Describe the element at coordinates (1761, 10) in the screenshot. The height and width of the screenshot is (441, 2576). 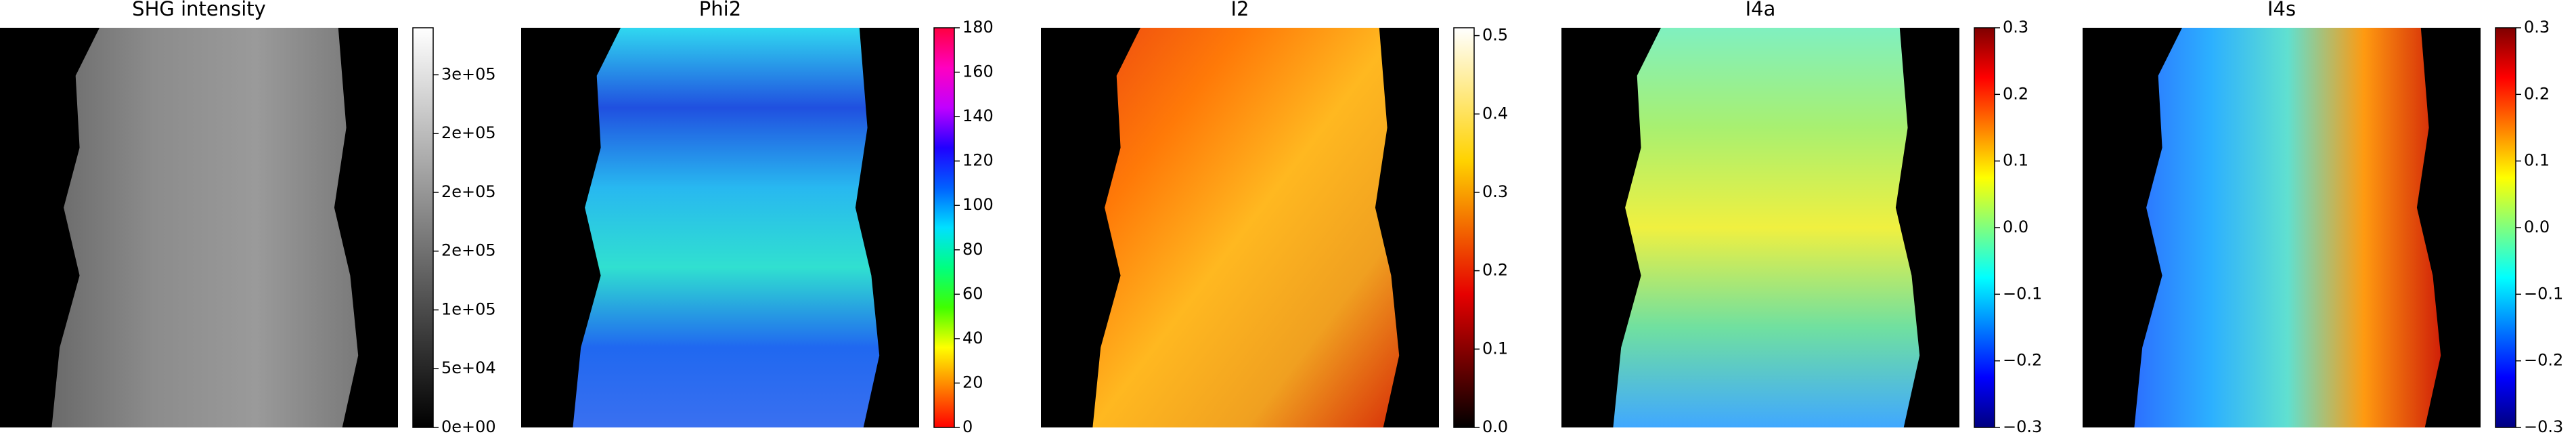
I see `panel-title: I4a` at that location.